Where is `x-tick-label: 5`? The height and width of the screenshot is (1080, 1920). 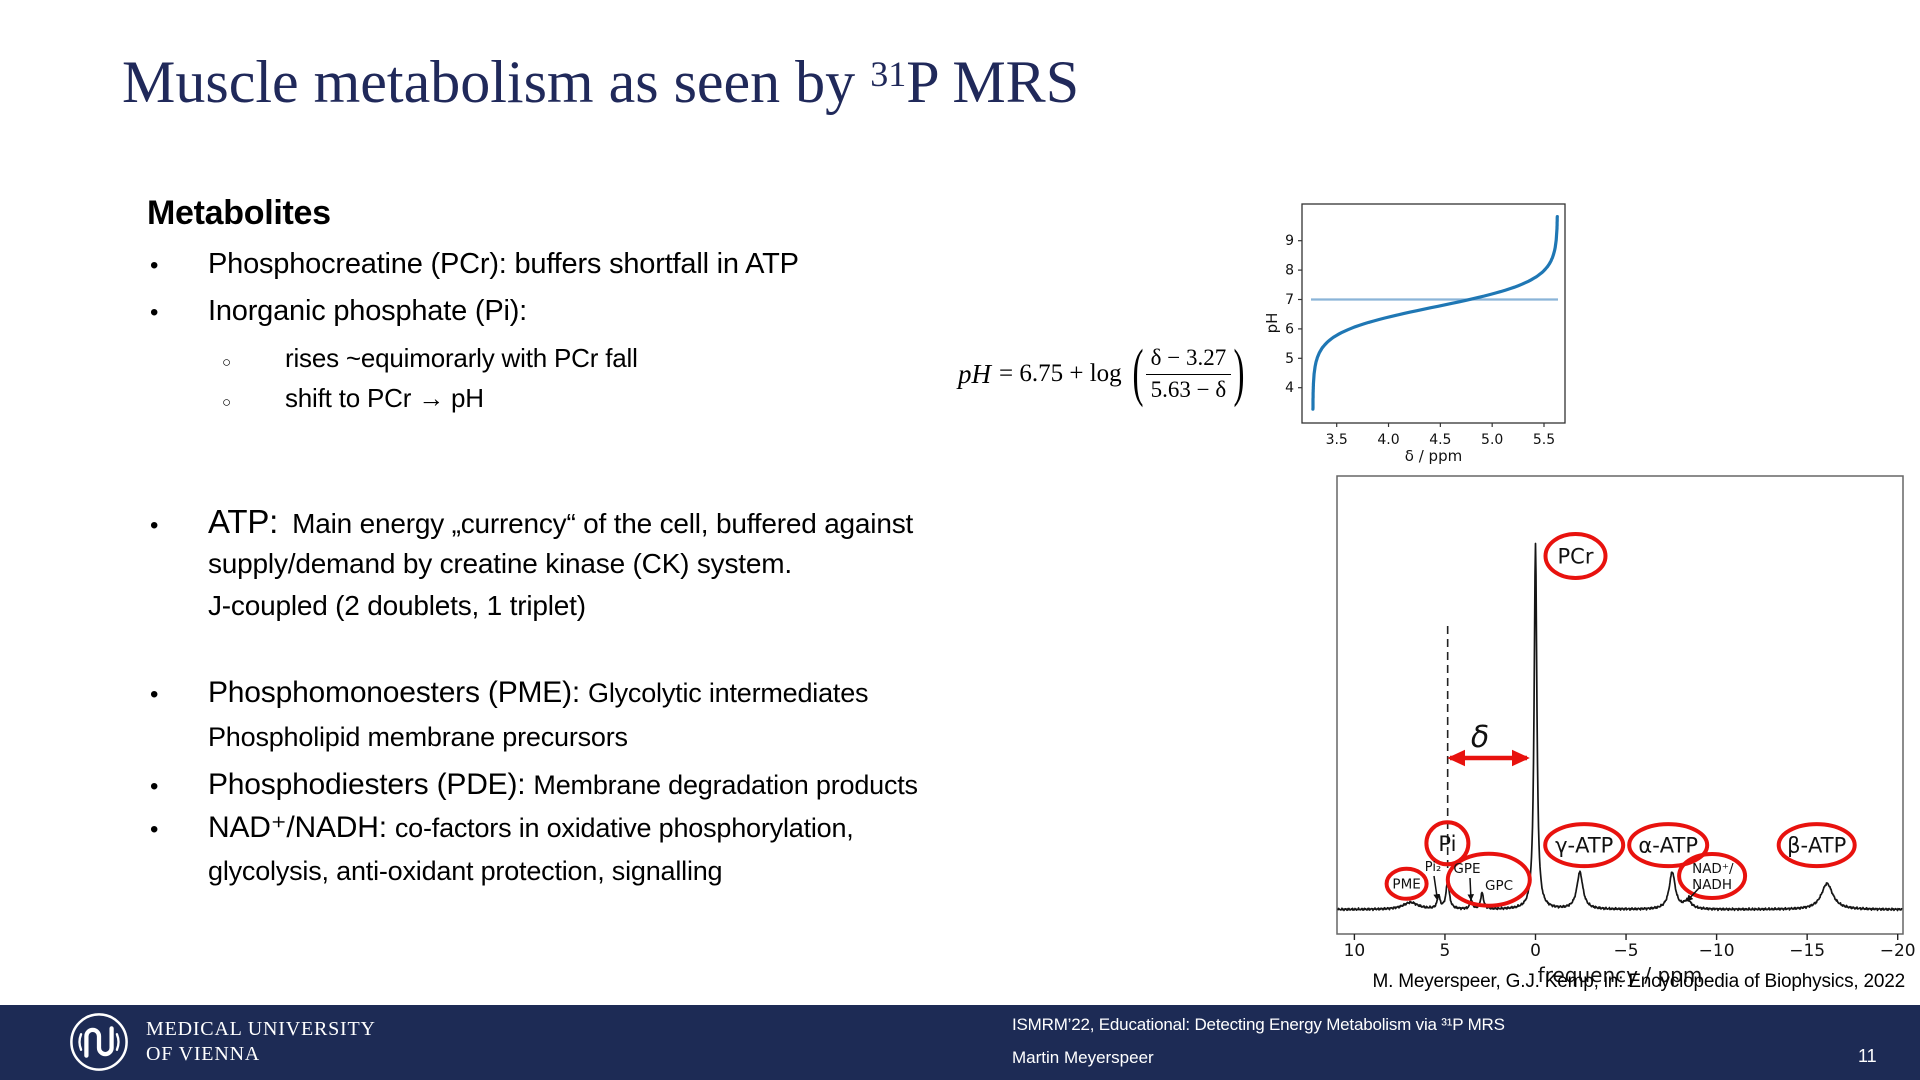 x-tick-label: 5 is located at coordinates (1445, 951).